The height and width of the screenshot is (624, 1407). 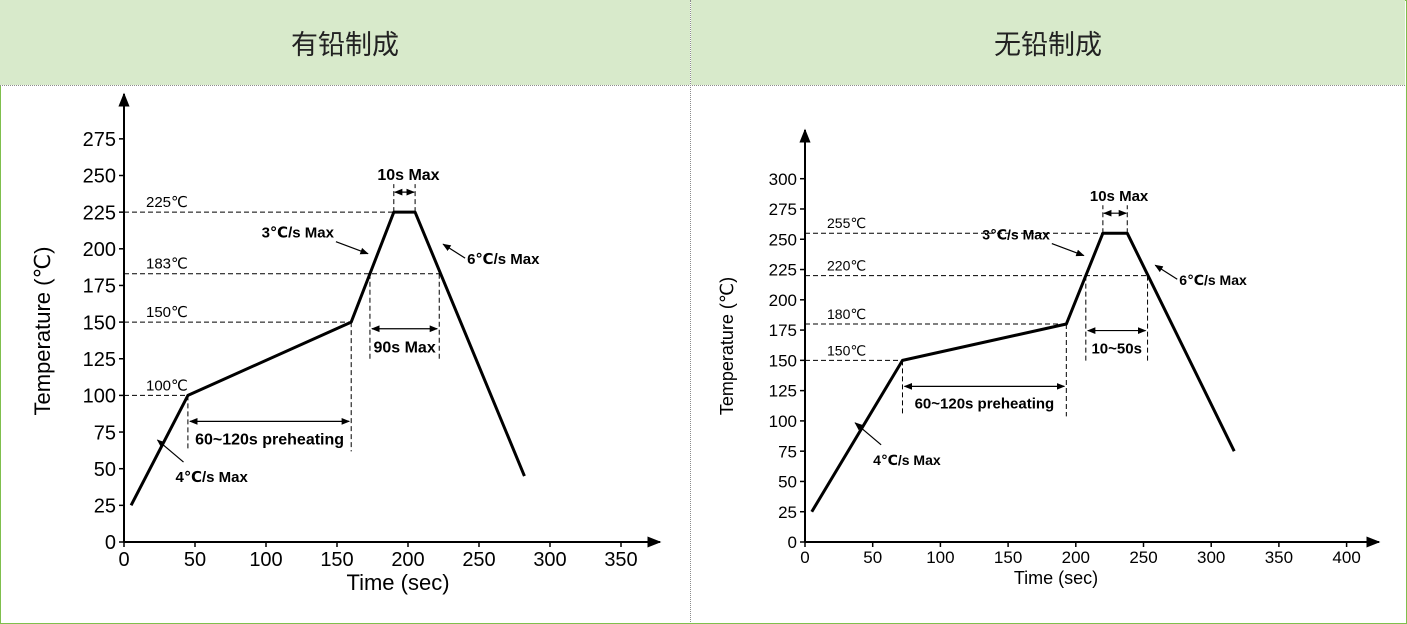 What do you see at coordinates (702, 85) in the screenshot?
I see `header-separator` at bounding box center [702, 85].